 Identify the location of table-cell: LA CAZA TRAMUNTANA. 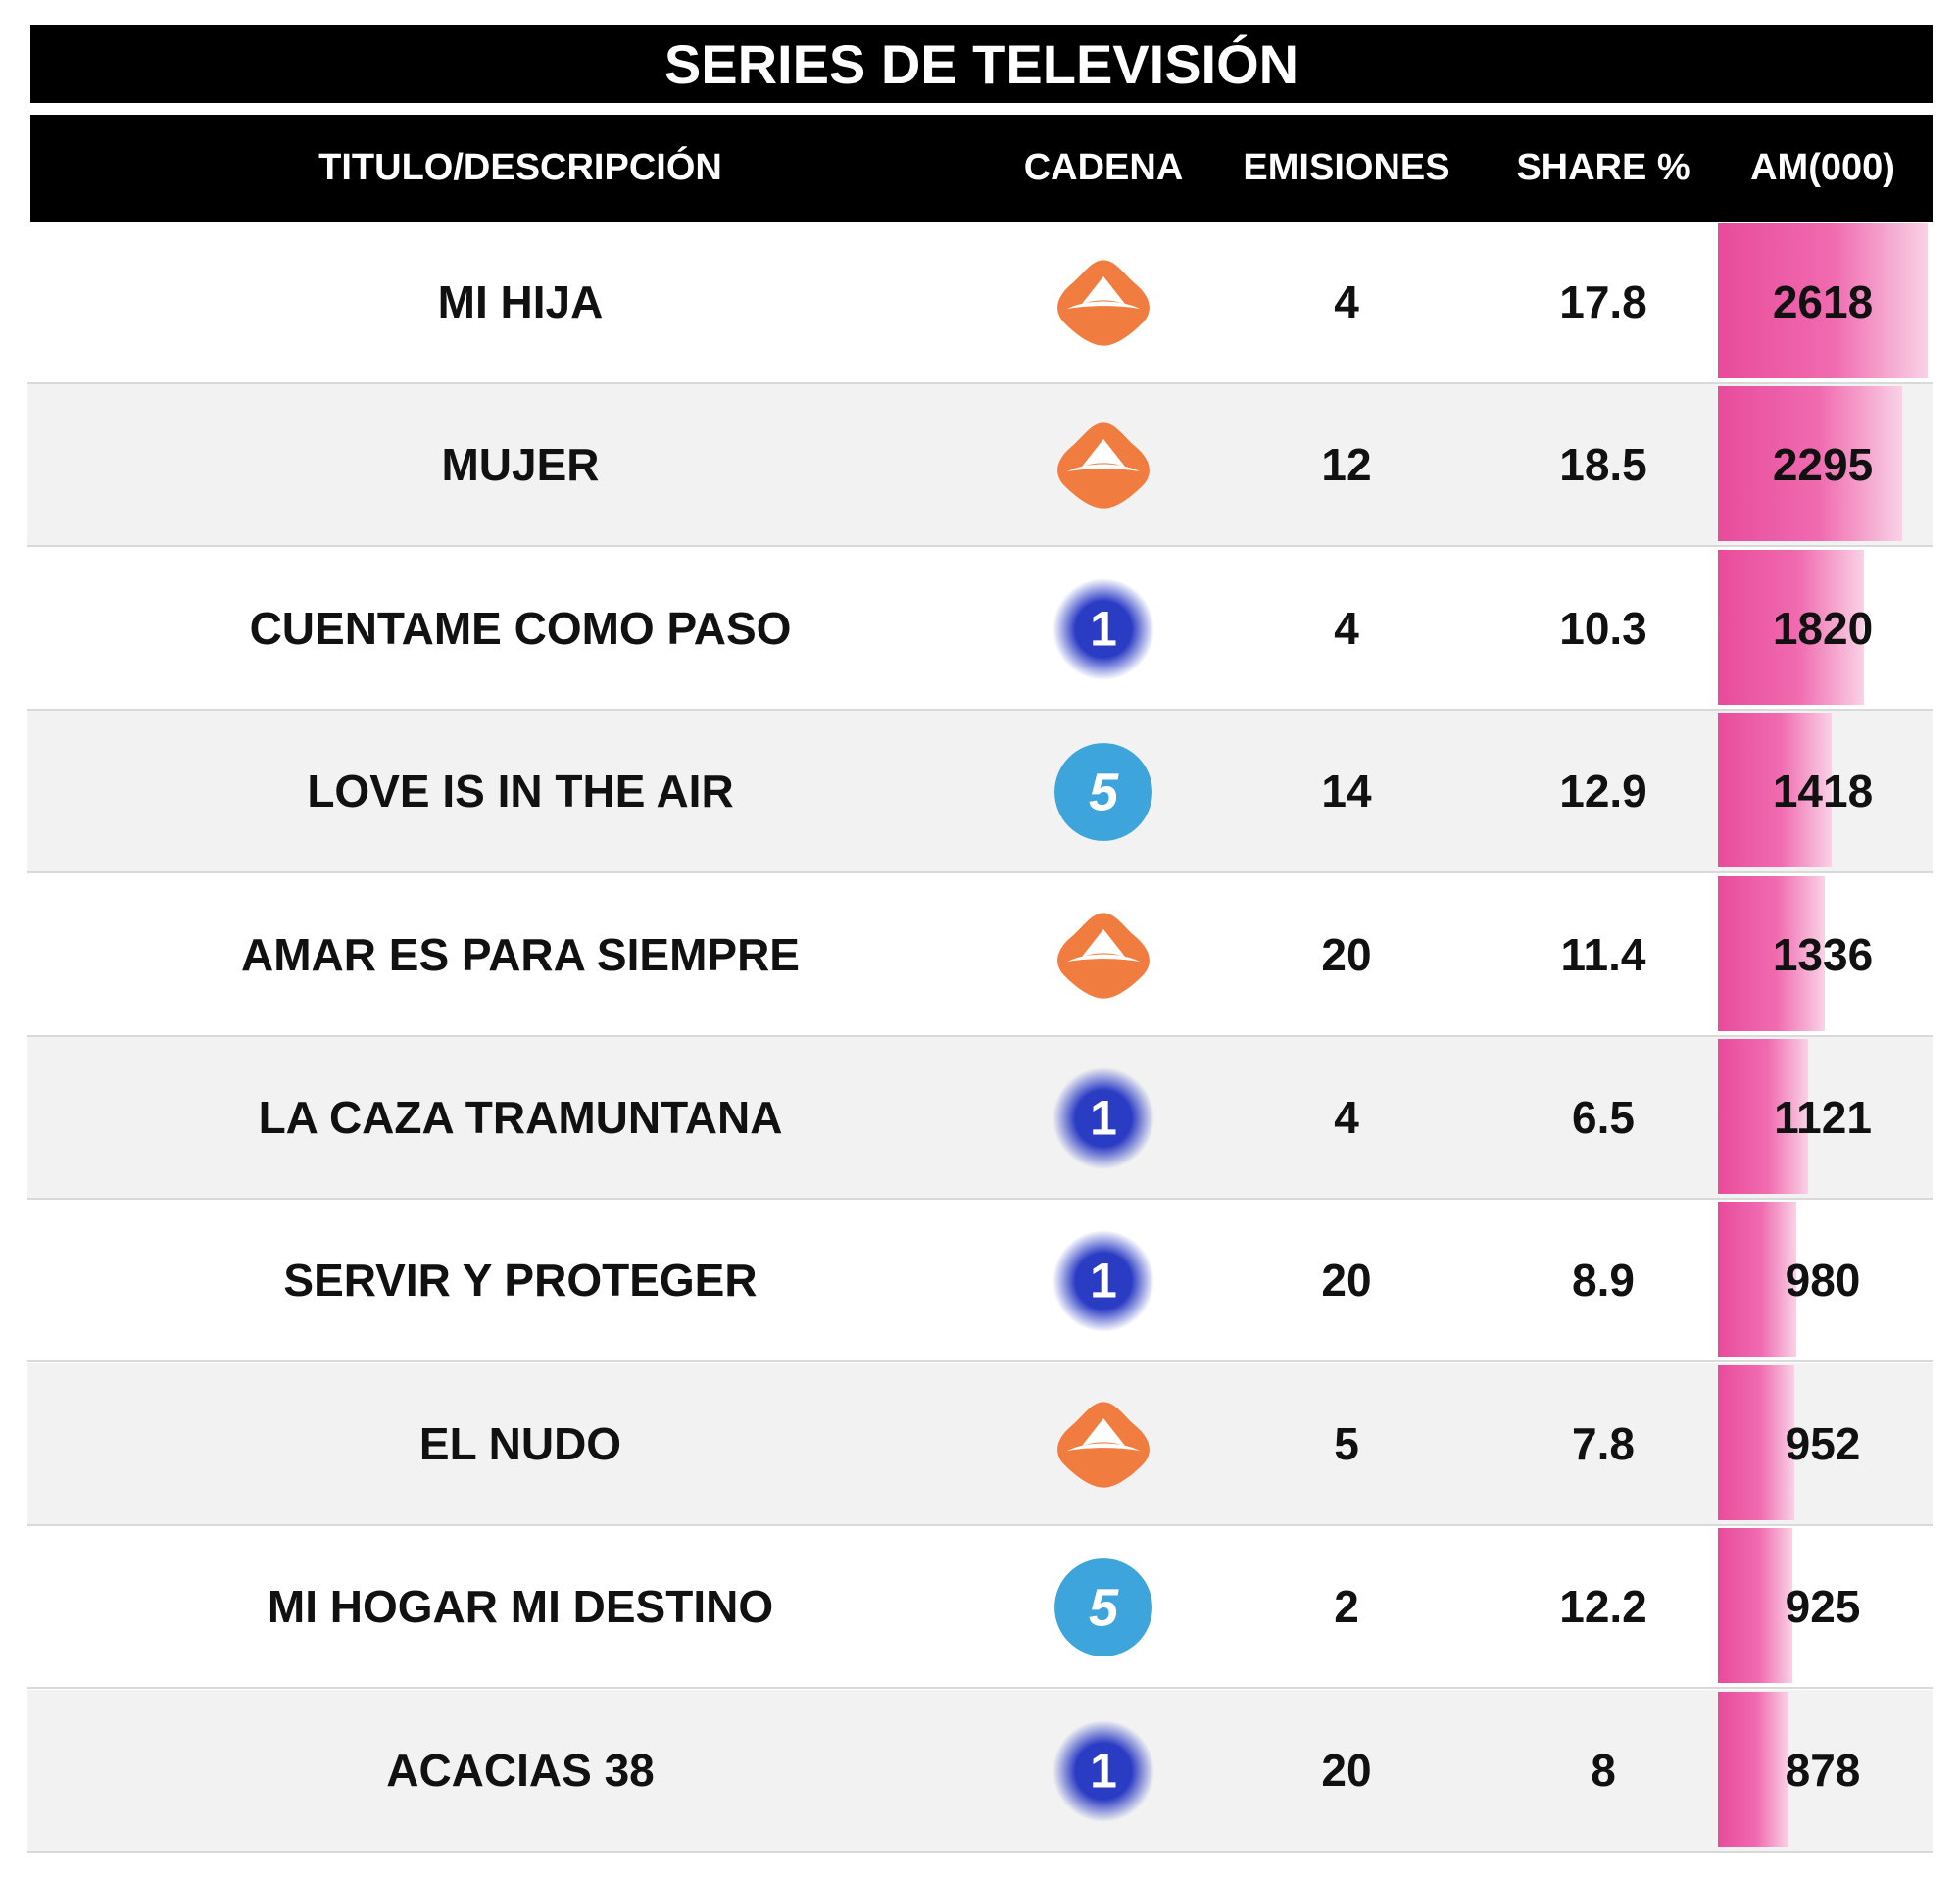
(520, 1118).